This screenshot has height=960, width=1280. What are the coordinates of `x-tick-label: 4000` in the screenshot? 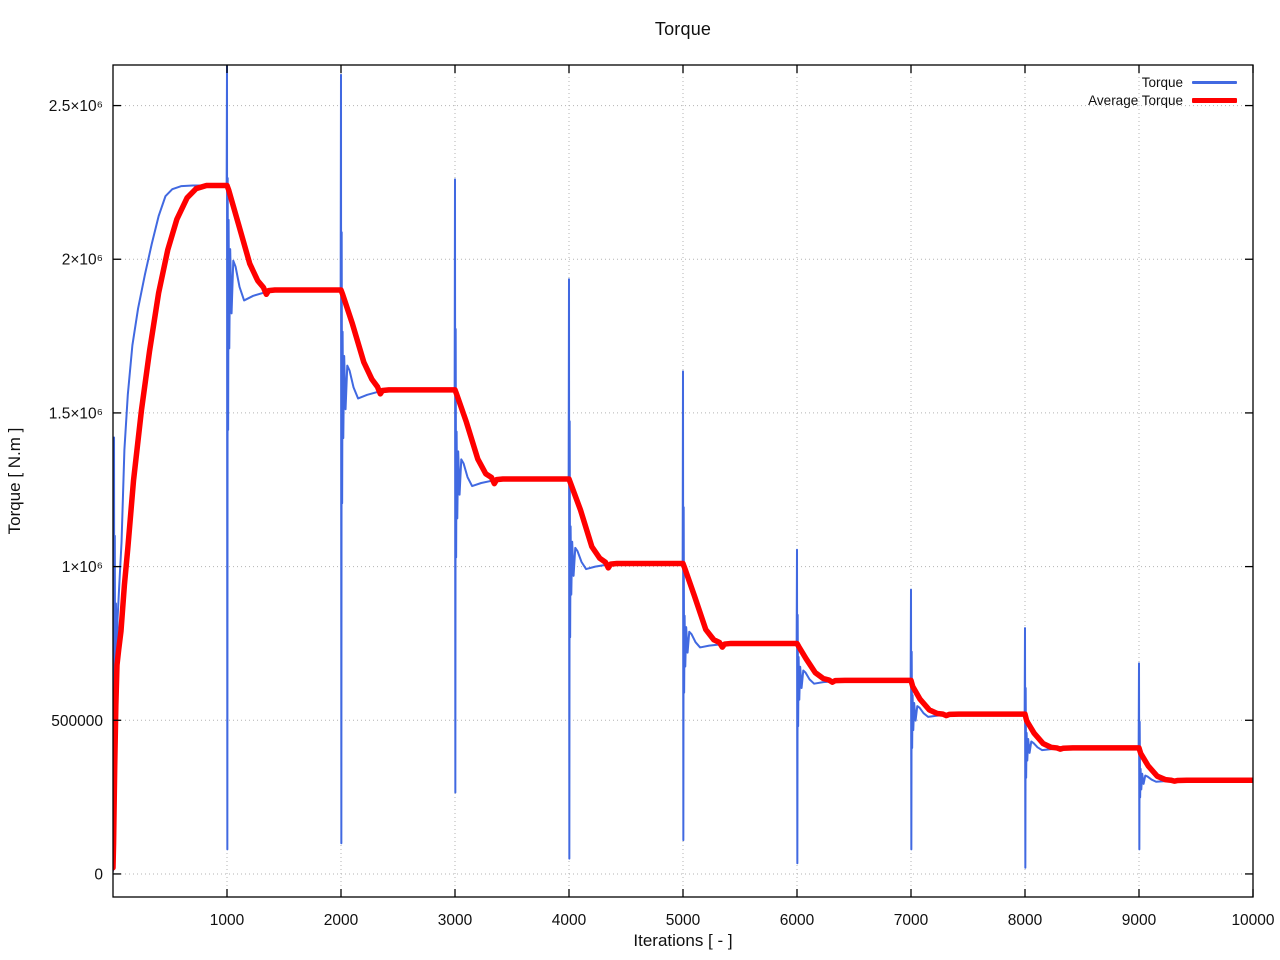 It's located at (569, 920).